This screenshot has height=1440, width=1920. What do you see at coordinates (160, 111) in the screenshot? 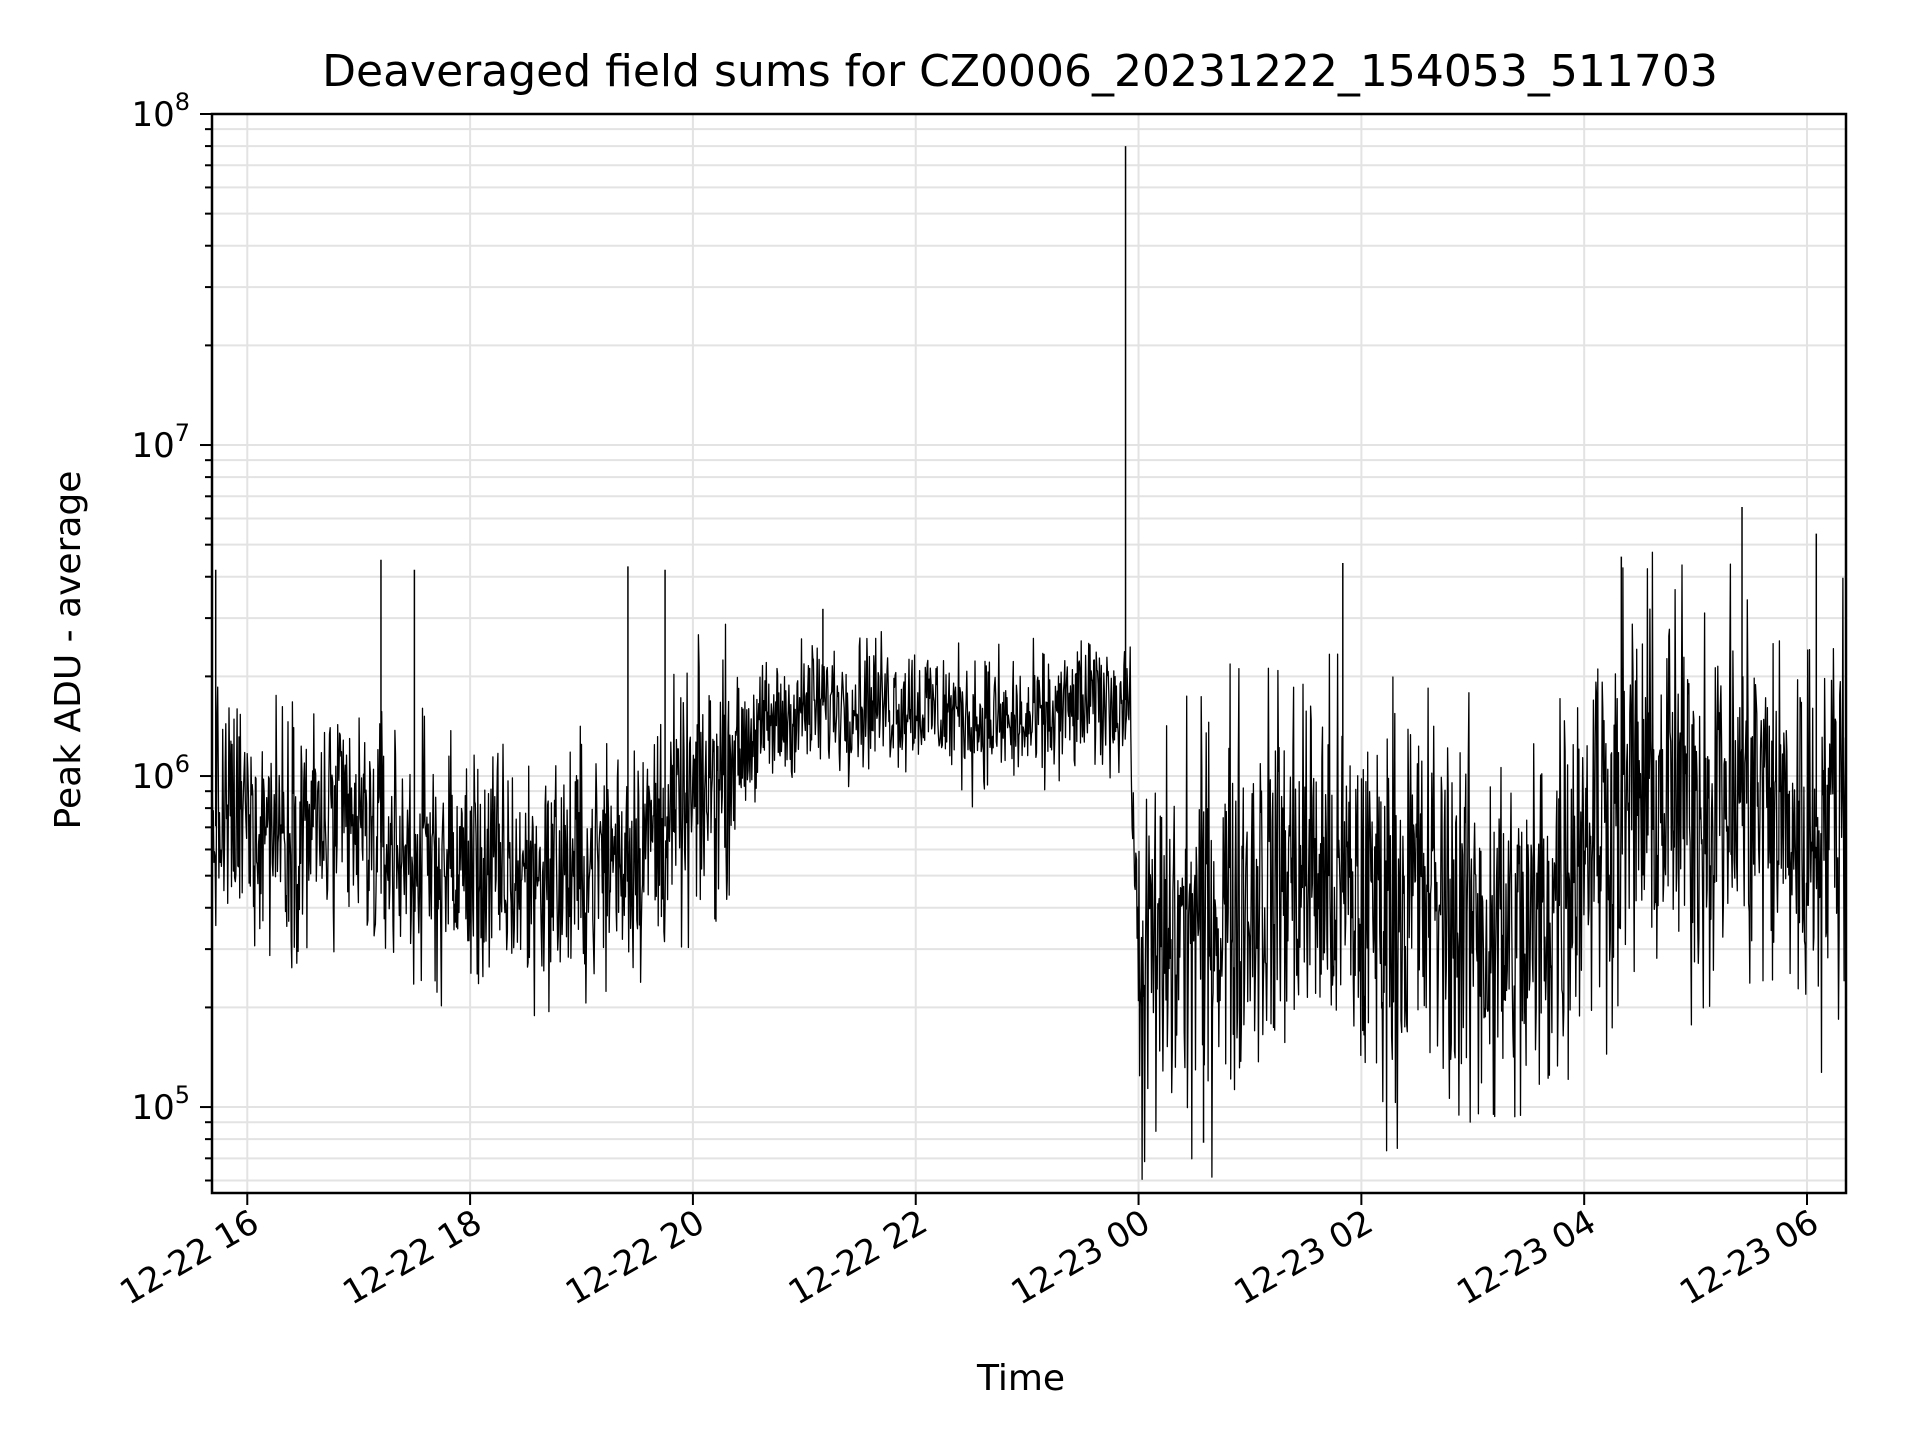
I see `y-tick-label: 10⁸` at bounding box center [160, 111].